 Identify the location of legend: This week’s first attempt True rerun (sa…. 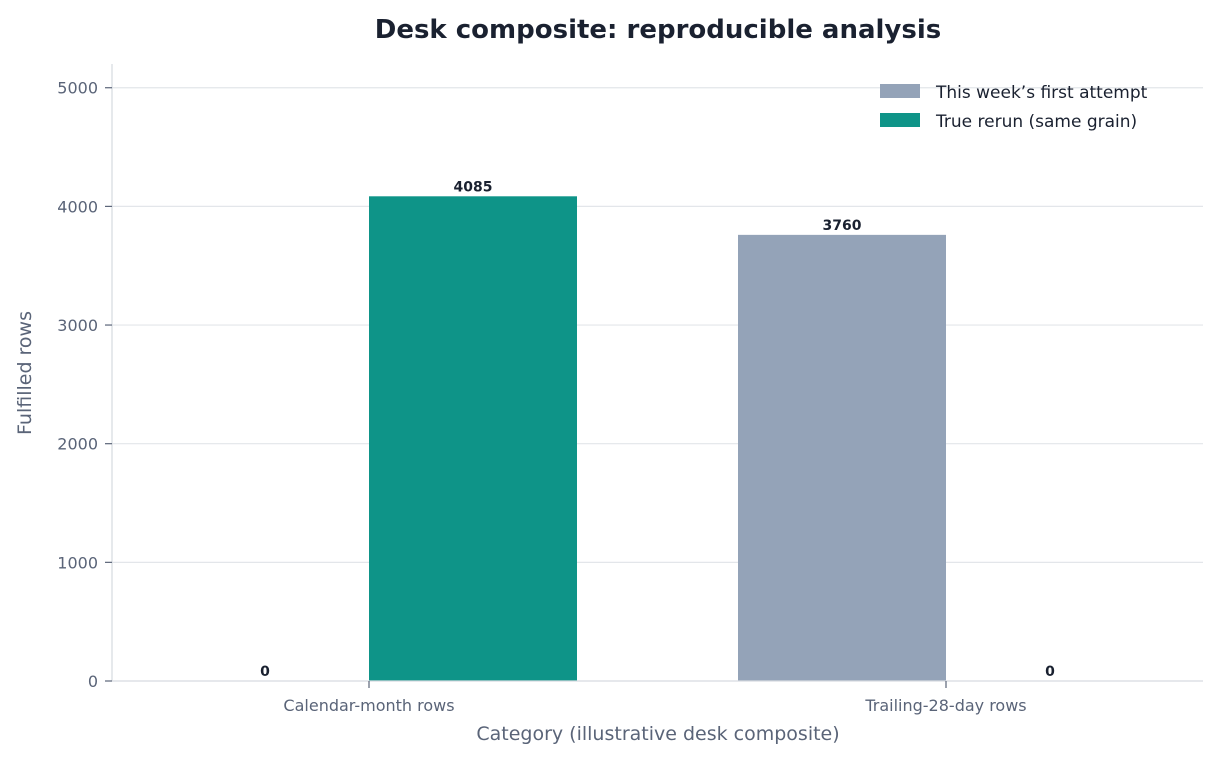
(1014, 107).